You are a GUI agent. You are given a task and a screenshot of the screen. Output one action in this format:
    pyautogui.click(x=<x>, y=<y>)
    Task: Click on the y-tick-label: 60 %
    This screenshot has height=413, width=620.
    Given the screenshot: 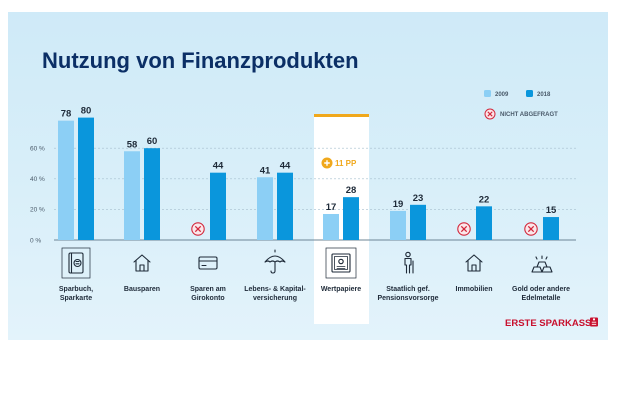 What is the action you would take?
    pyautogui.click(x=37, y=149)
    